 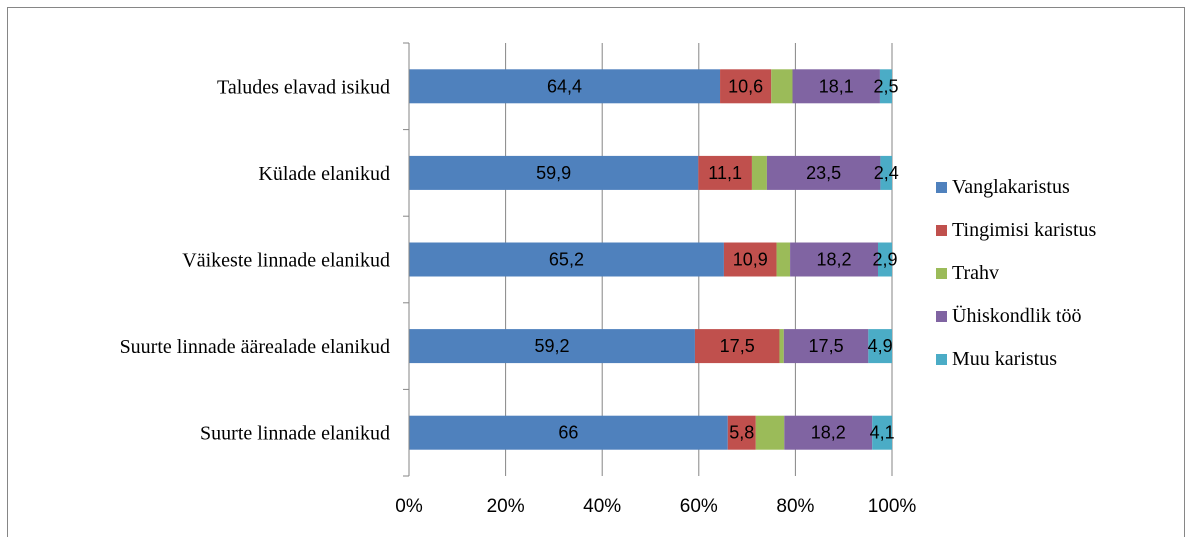 I want to click on x-tick-label: 20%, so click(x=506, y=506).